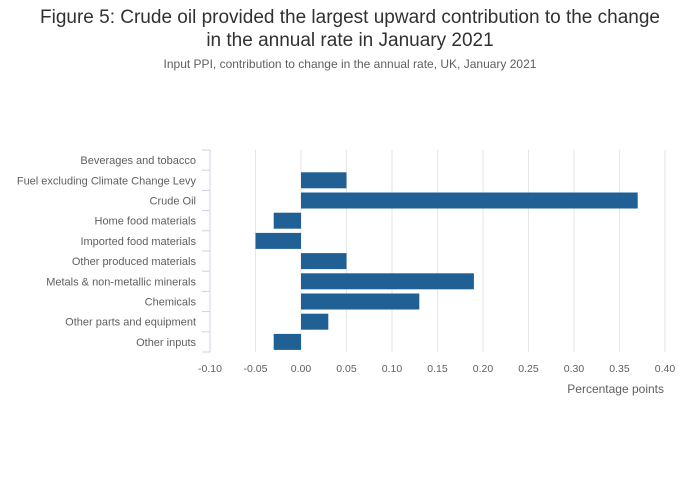 This screenshot has height=502, width=700. I want to click on chart-title-line-2: in the annual rate in January 2021, so click(350, 40).